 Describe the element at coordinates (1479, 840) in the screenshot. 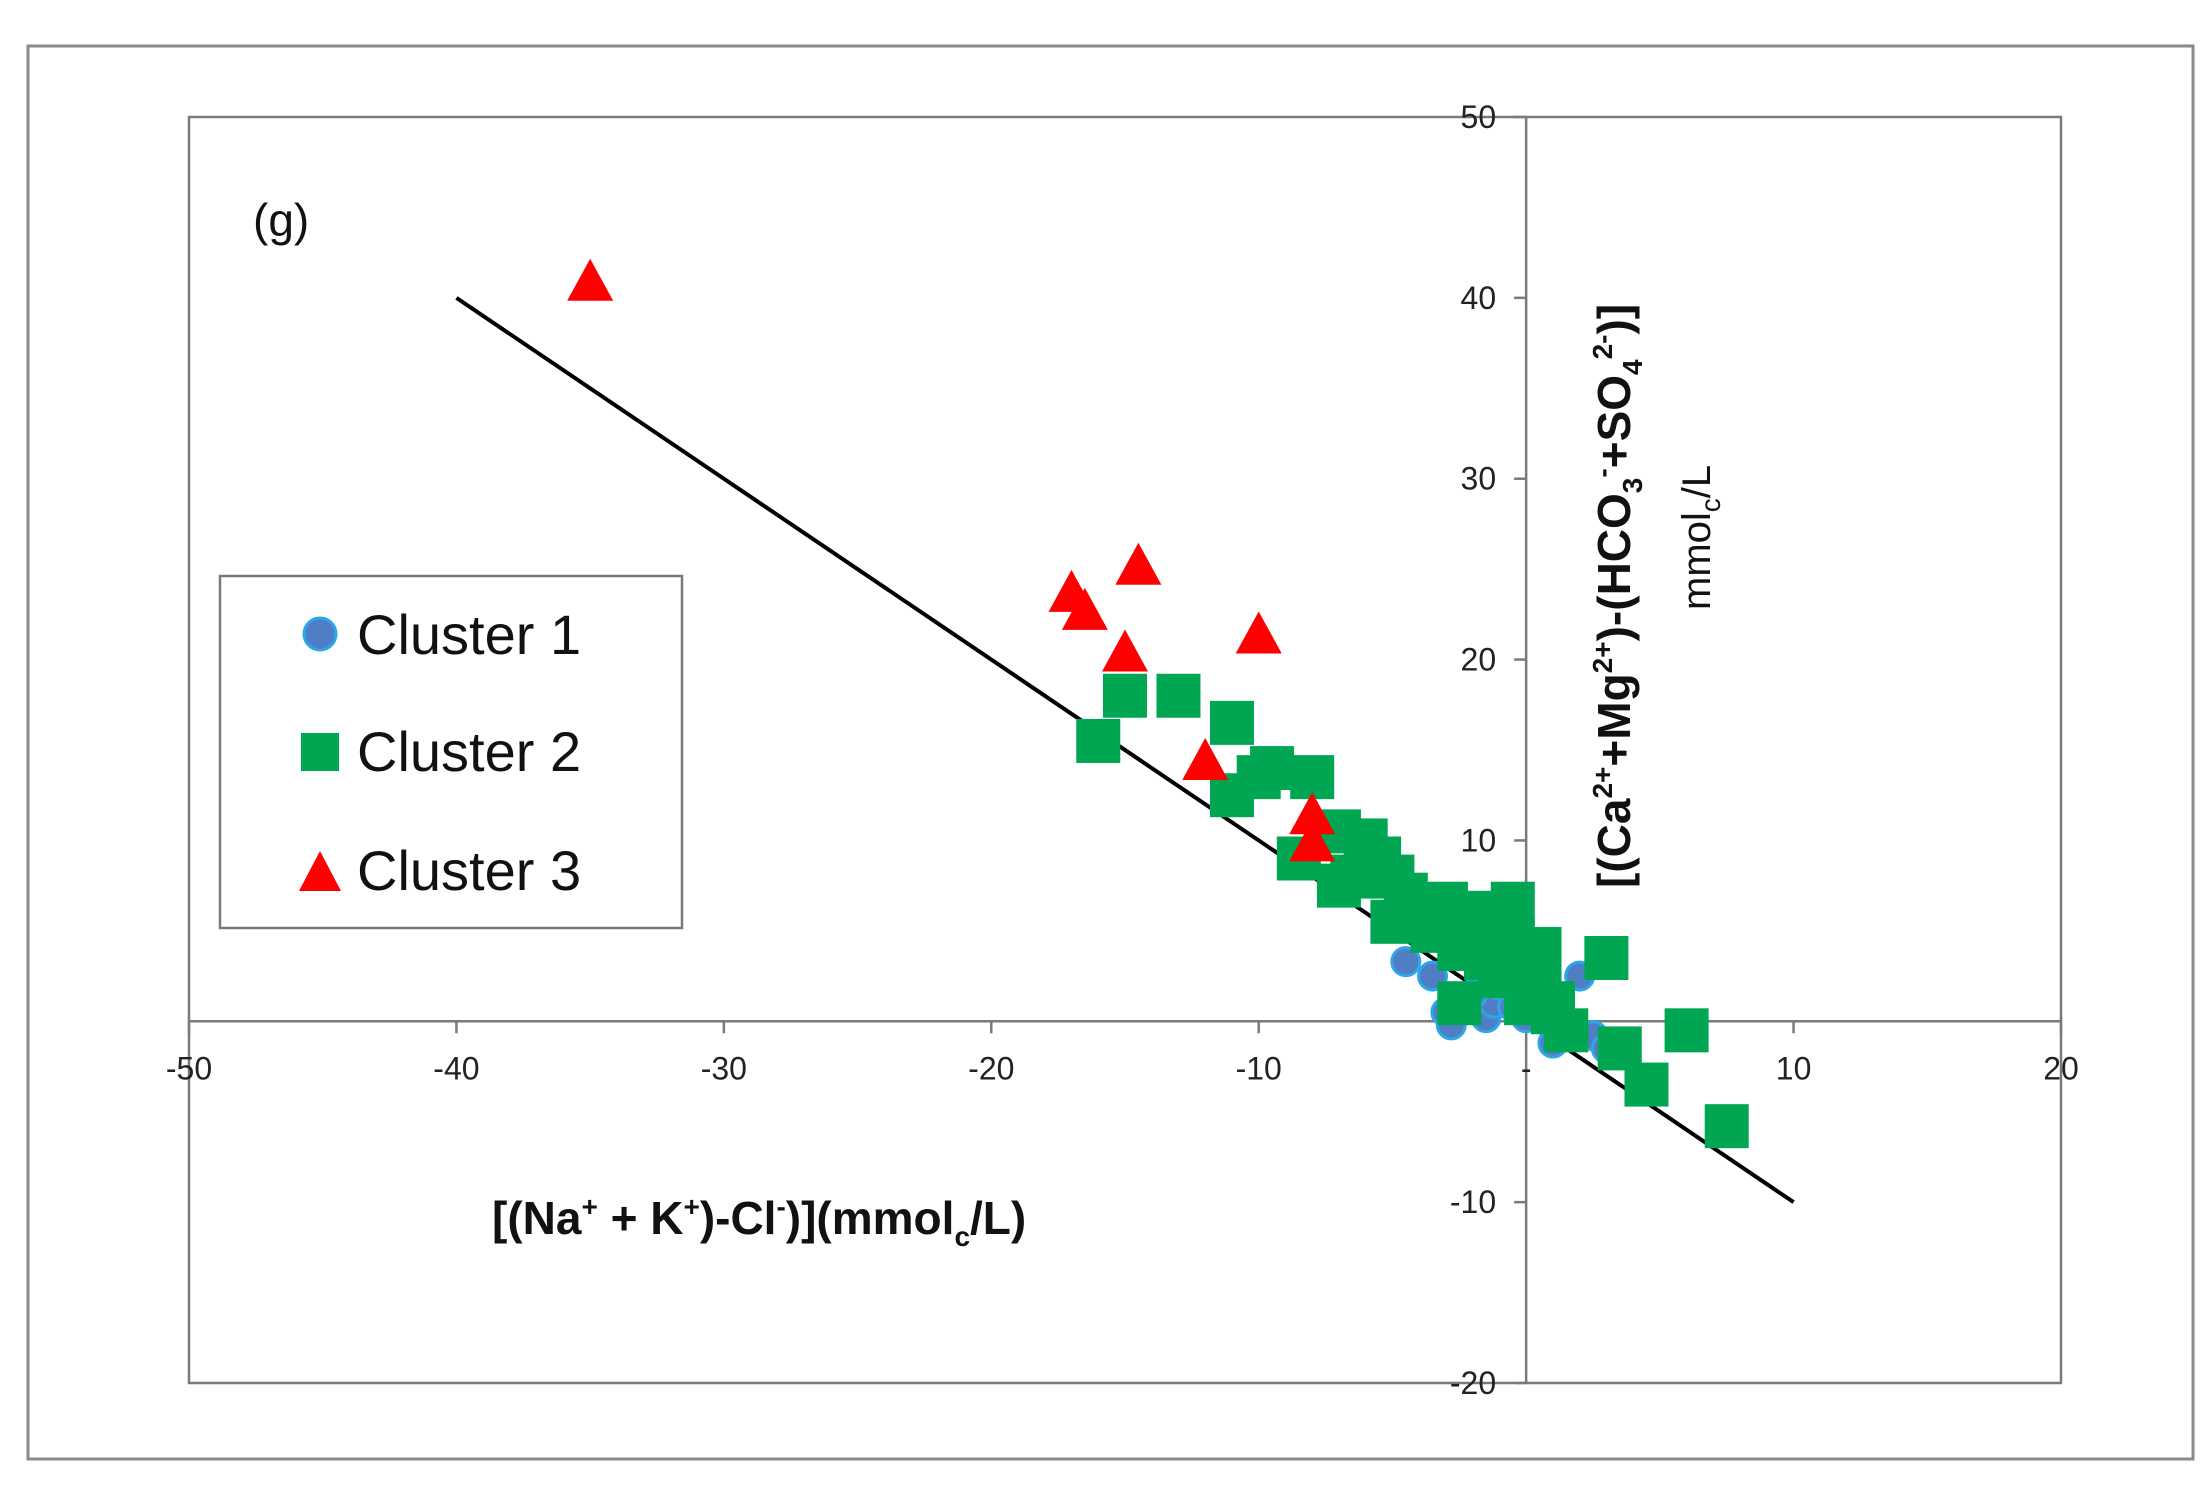

I see `y-tick-label: 10` at that location.